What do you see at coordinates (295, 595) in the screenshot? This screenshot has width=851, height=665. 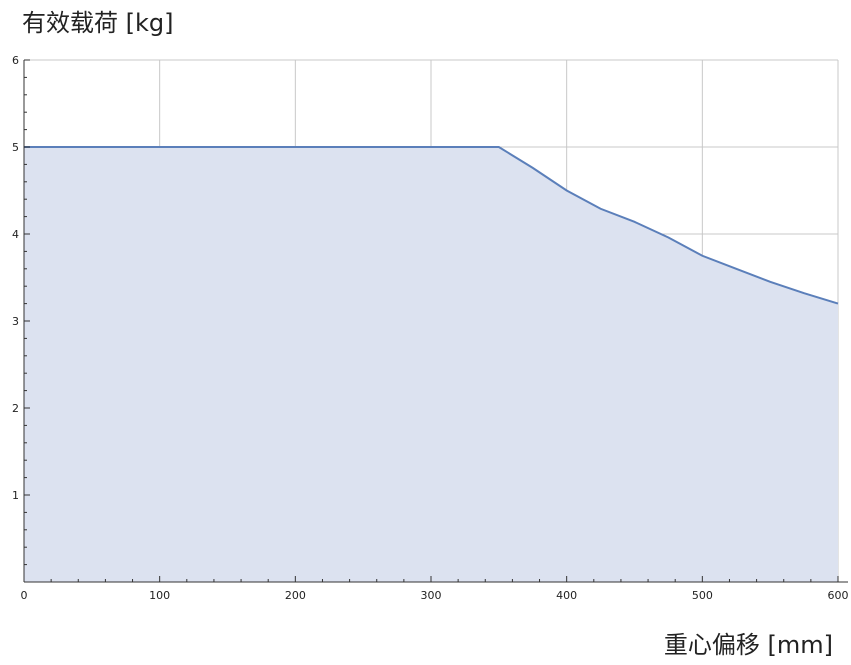 I see `x-tick-label: 200` at bounding box center [295, 595].